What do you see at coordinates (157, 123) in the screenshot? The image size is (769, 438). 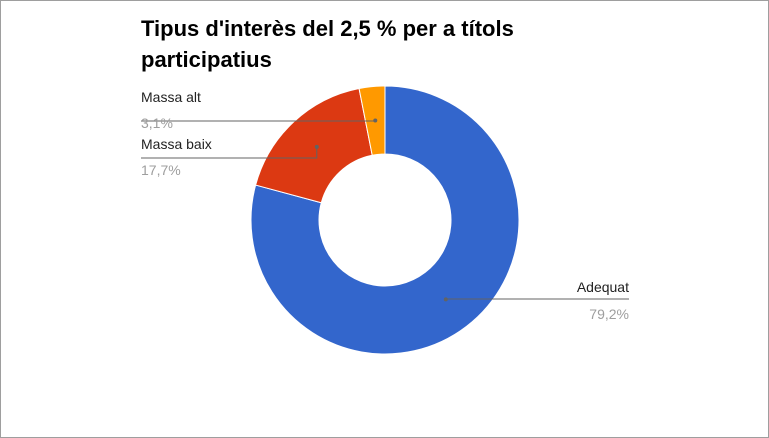 I see `slice-value-massa-alt: 3,1%` at bounding box center [157, 123].